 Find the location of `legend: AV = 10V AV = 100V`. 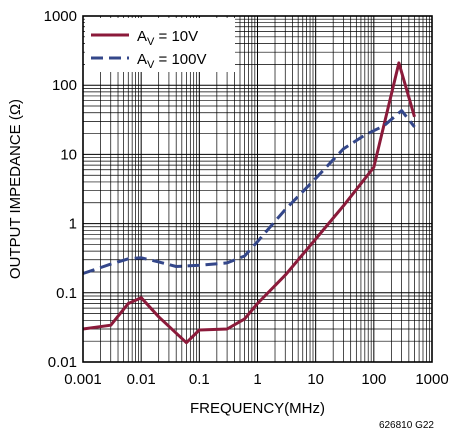

legend: AV = 10V AV = 100V is located at coordinates (160, 45).